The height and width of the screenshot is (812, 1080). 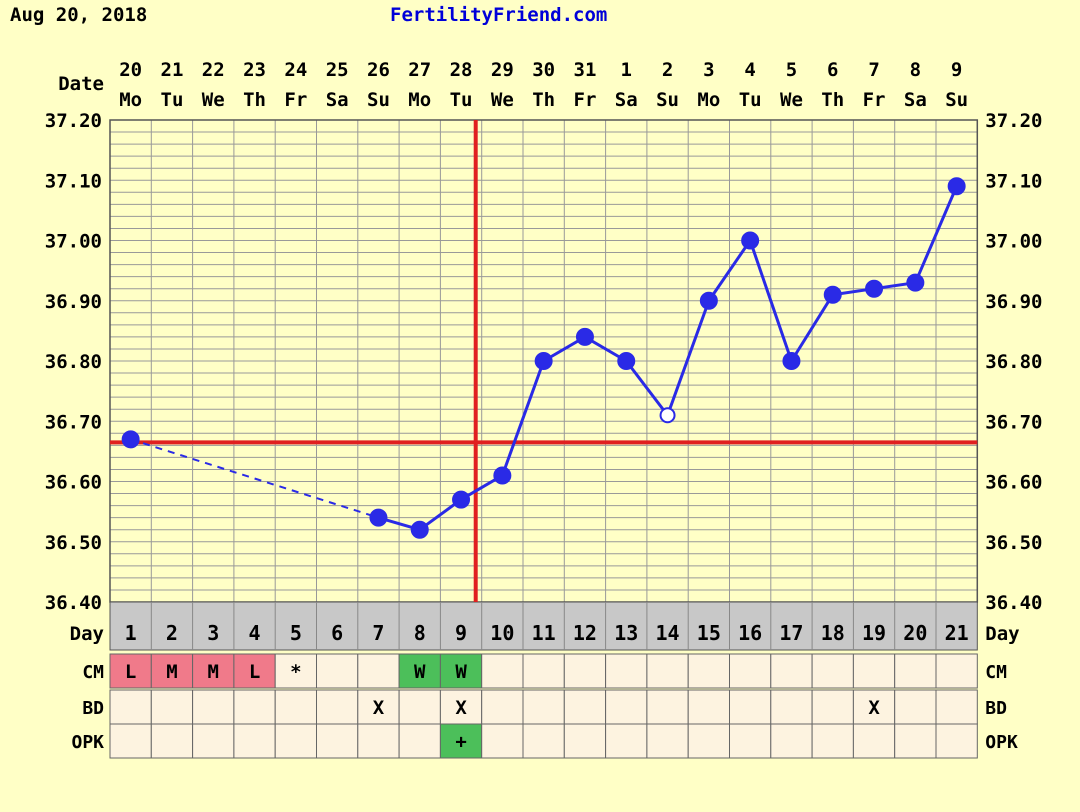 What do you see at coordinates (502, 633) in the screenshot?
I see `cycle-day-label: 10` at bounding box center [502, 633].